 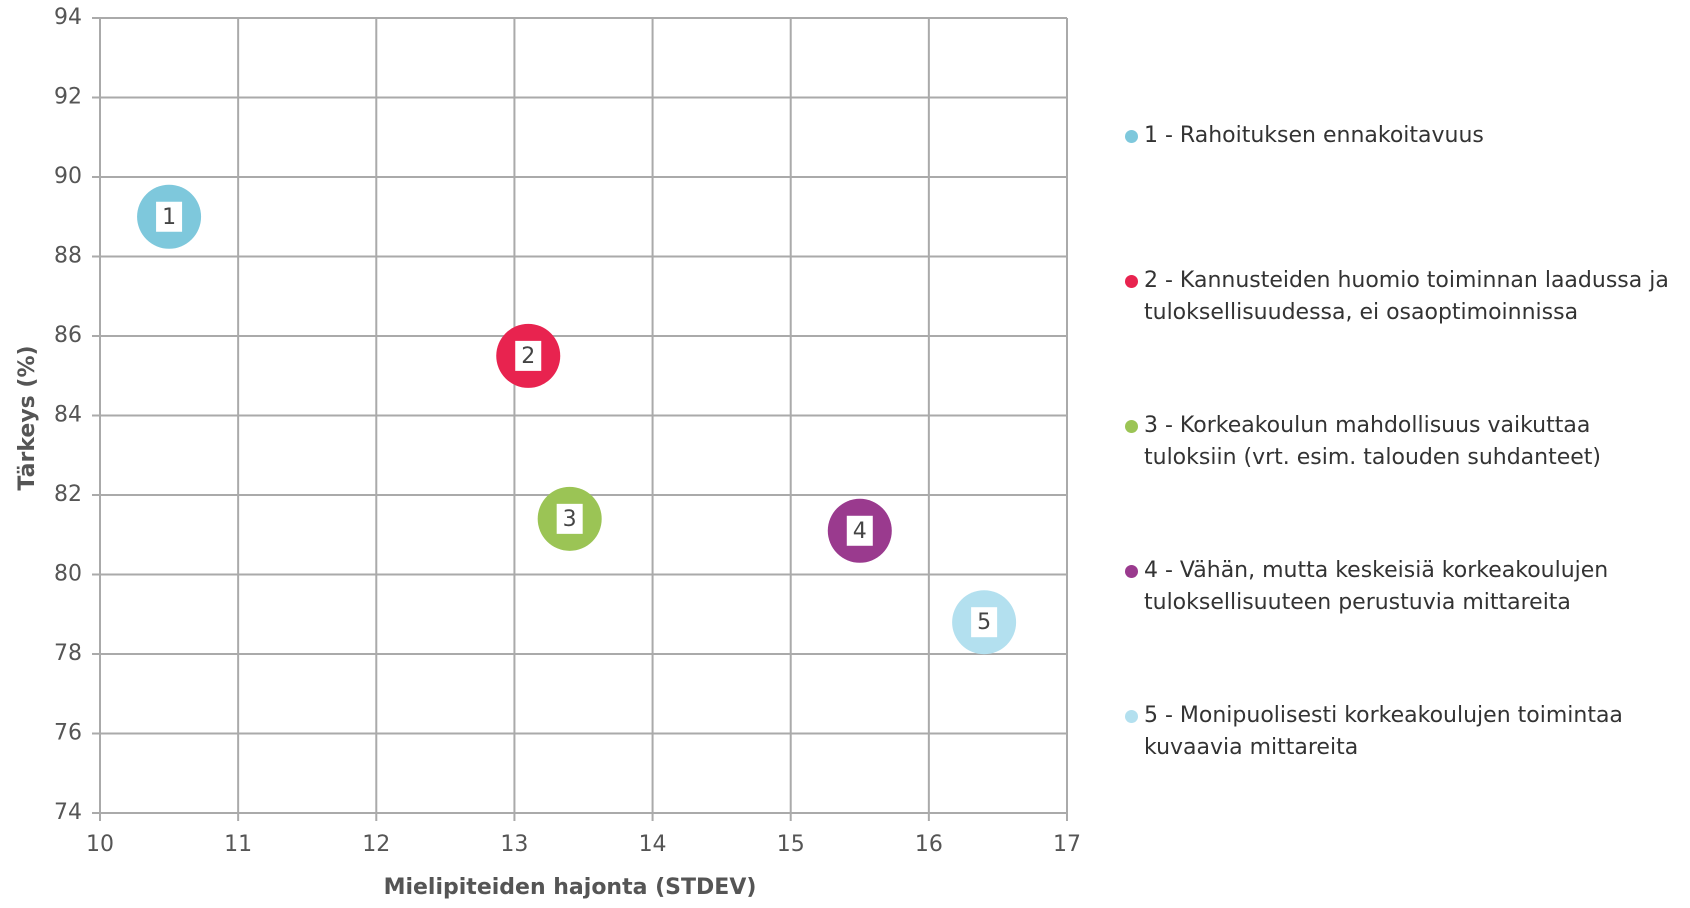 I want to click on bubble-label: 2, so click(x=528, y=356).